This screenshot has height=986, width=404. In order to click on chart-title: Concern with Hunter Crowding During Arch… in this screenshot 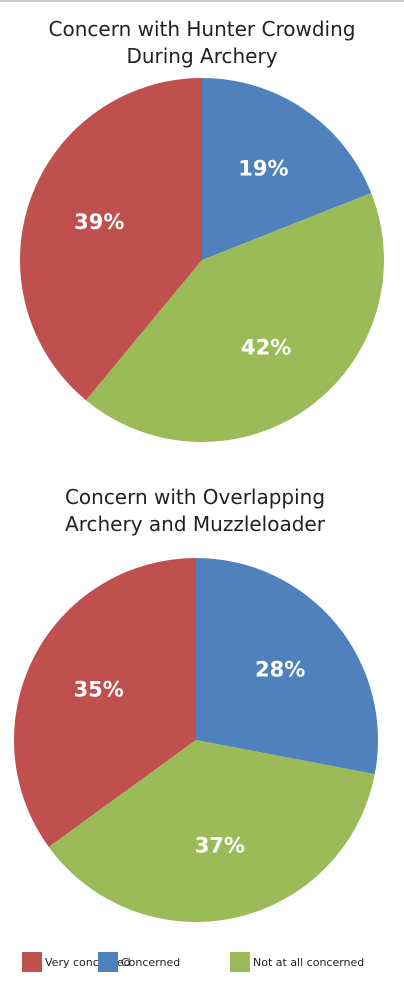, I will do `click(202, 42)`.